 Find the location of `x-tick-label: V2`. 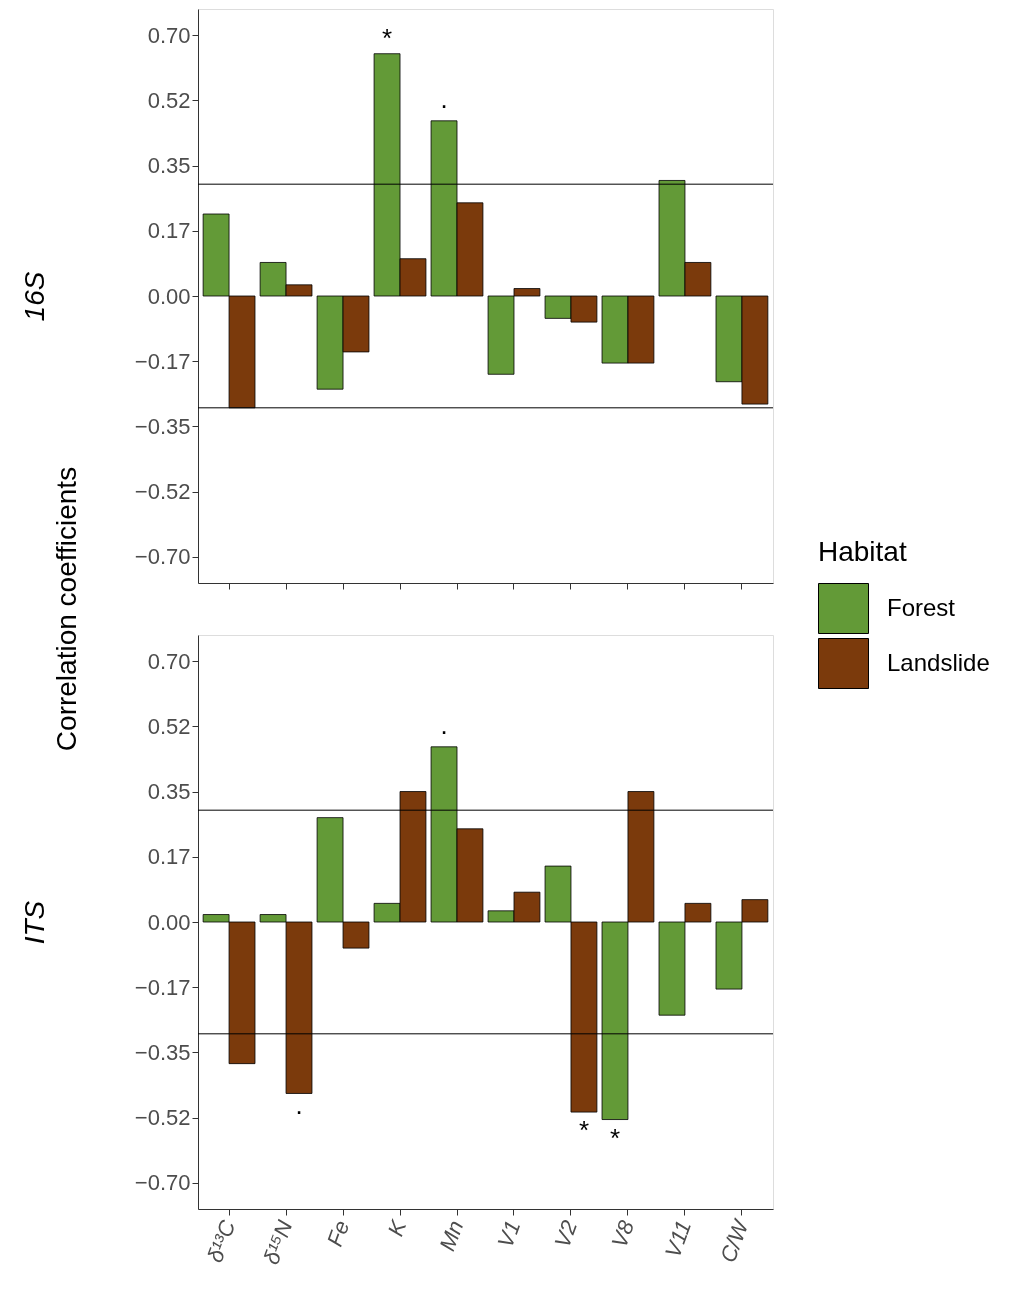

x-tick-label: V2 is located at coordinates (566, 1234).